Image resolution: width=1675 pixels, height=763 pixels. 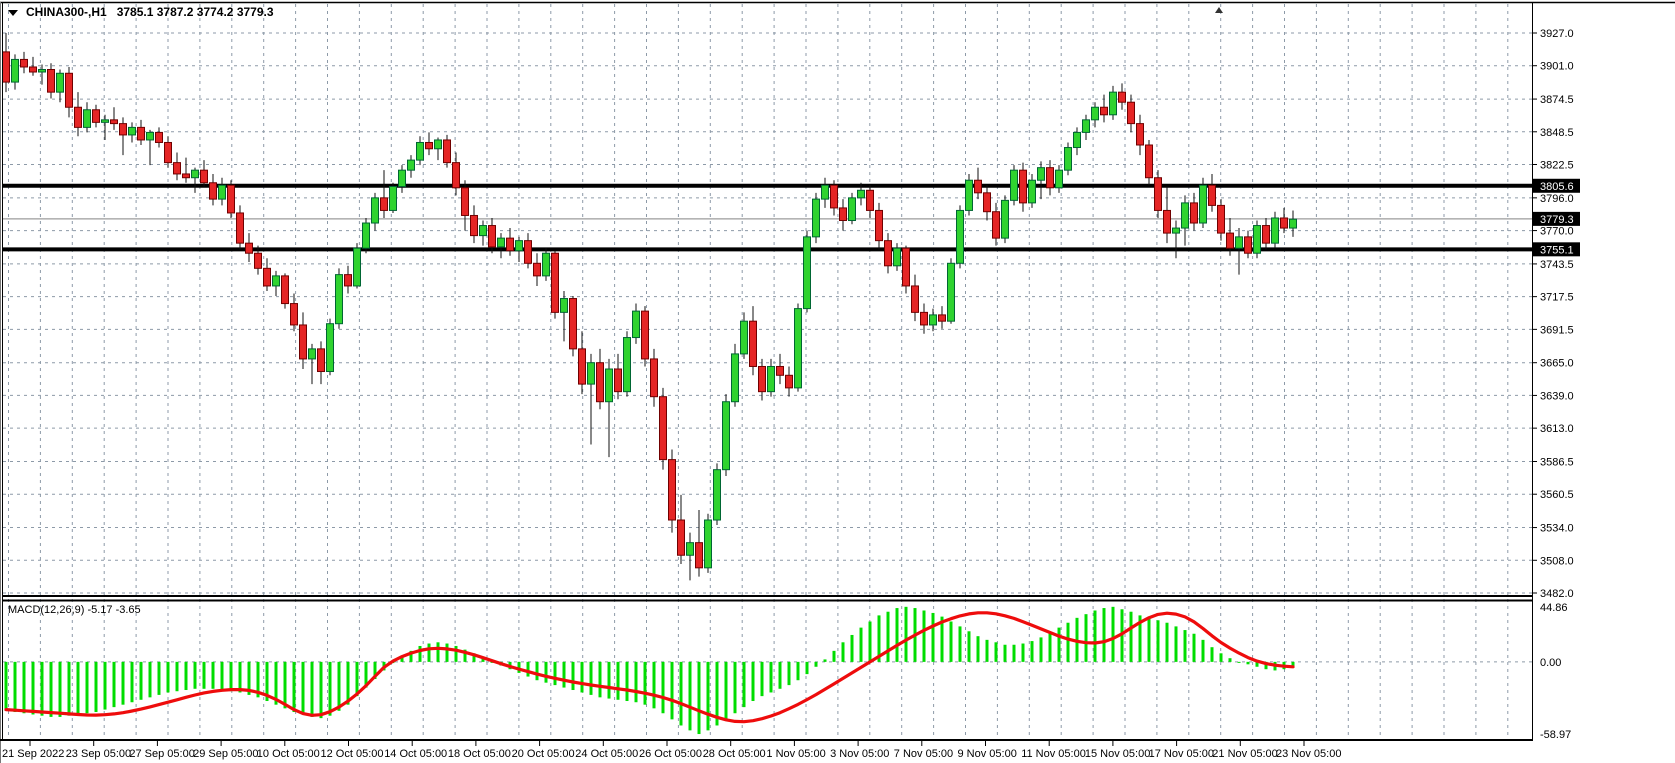 What do you see at coordinates (1219, 10) in the screenshot?
I see `chart-shift-marker-icon` at bounding box center [1219, 10].